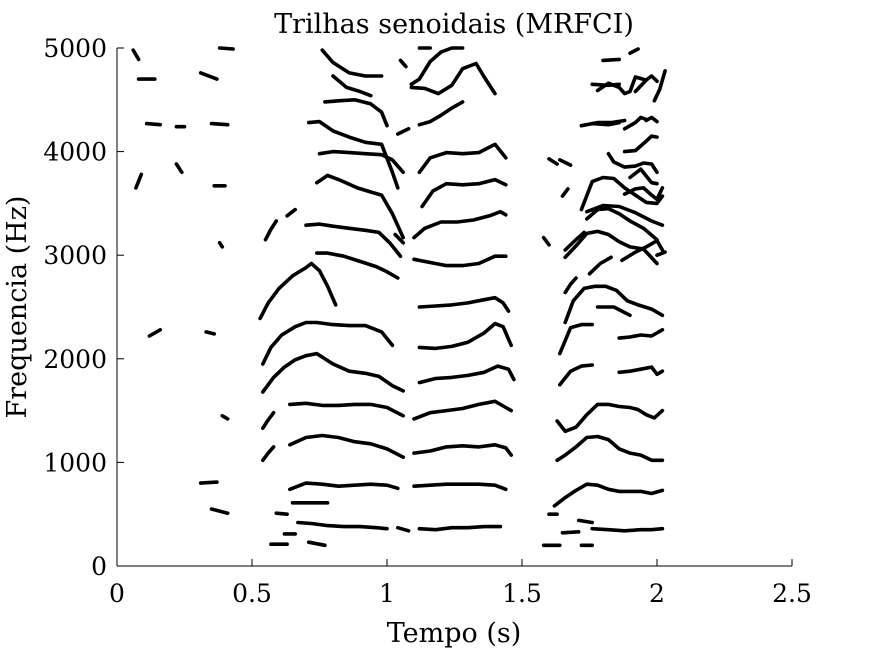 The width and height of the screenshot is (875, 656). What do you see at coordinates (522, 593) in the screenshot?
I see `x-tick-label: 1.5` at bounding box center [522, 593].